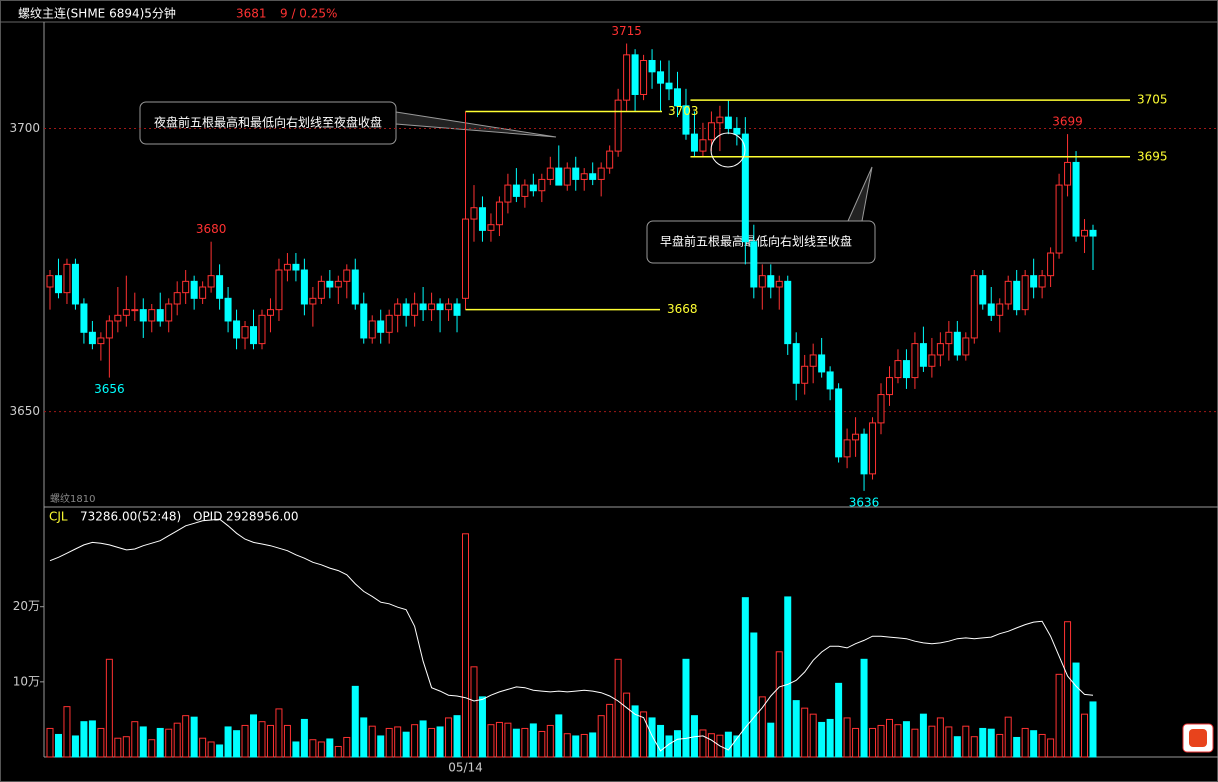 This screenshot has width=1218, height=782. What do you see at coordinates (683, 111) in the screenshot?
I see `level-label: 3703` at bounding box center [683, 111].